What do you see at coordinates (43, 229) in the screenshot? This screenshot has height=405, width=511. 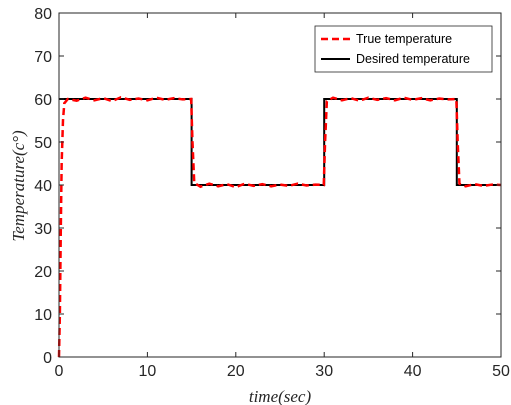 I see `y-tick-label: 30` at bounding box center [43, 229].